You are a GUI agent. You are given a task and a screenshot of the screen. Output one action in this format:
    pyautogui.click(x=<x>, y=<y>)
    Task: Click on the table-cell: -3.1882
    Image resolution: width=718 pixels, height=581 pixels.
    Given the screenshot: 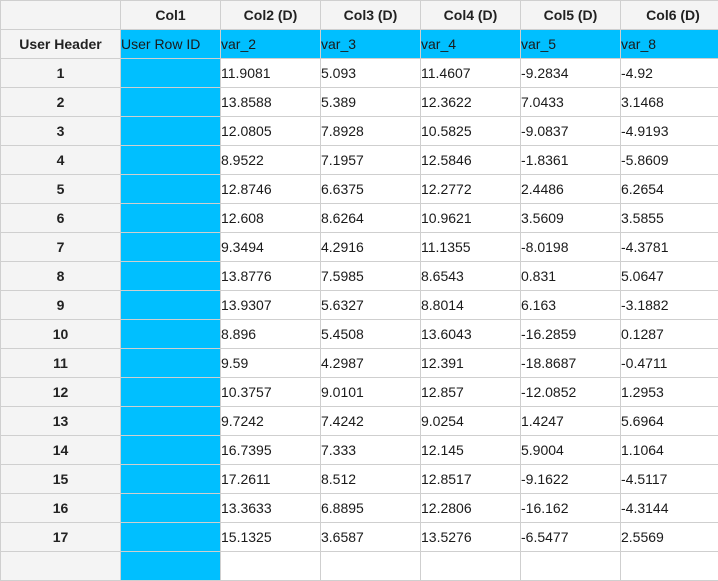 What is the action you would take?
    pyautogui.click(x=669, y=305)
    